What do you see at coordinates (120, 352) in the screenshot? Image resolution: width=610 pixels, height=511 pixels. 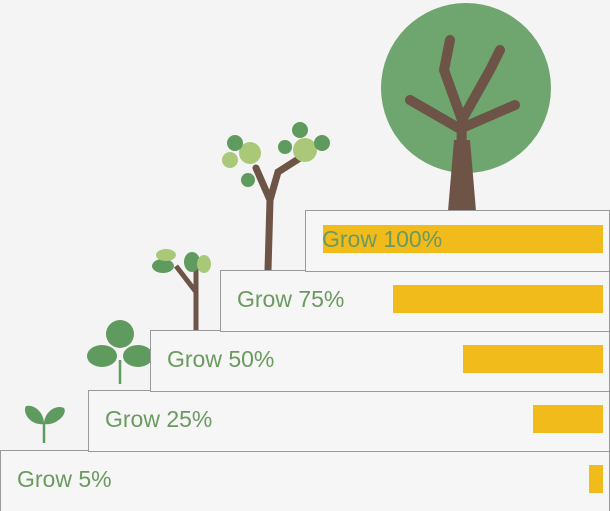 I see `clover` at bounding box center [120, 352].